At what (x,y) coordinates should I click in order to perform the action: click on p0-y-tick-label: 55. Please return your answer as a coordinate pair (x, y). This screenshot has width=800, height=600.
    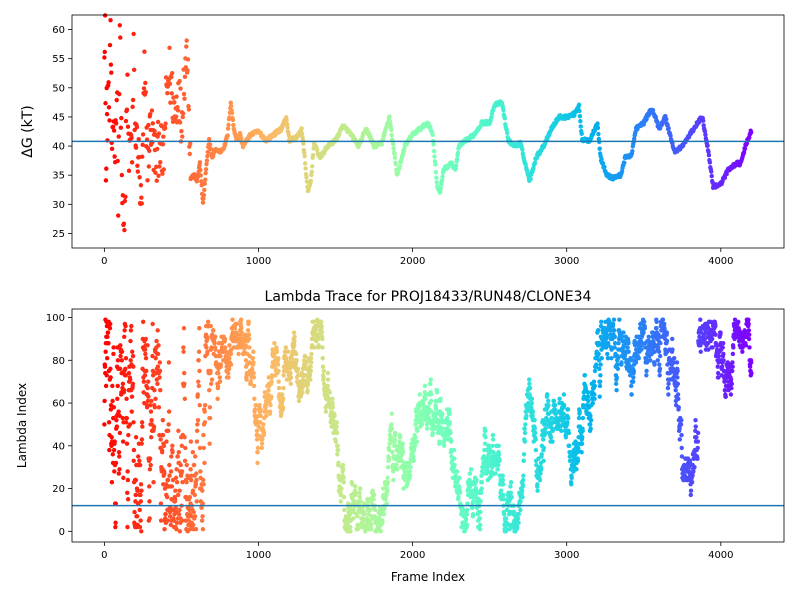
    Looking at the image, I should click on (58, 59).